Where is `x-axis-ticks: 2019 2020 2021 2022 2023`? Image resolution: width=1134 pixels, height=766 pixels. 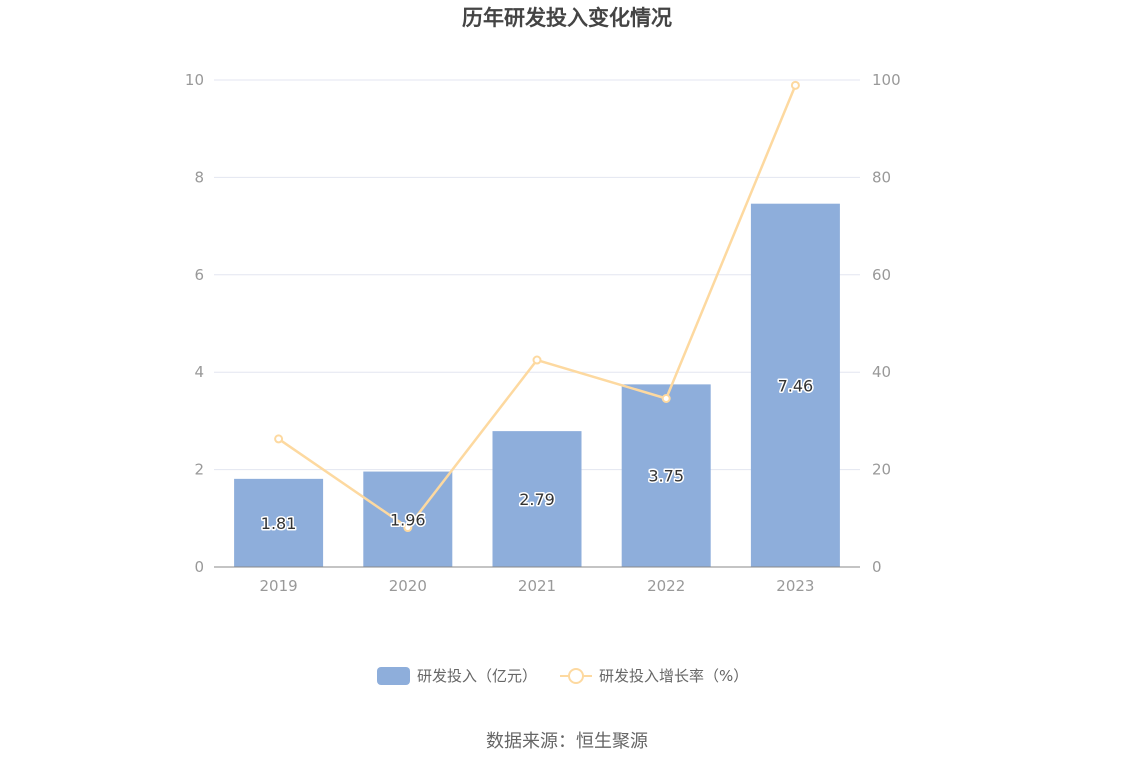 x-axis-ticks: 2019 2020 2021 2022 2023 is located at coordinates (537, 586).